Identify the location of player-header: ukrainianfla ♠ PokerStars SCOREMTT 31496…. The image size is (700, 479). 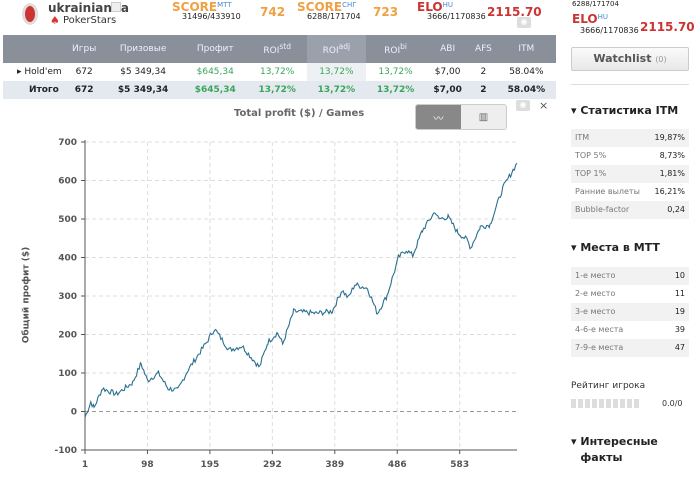
(278, 17).